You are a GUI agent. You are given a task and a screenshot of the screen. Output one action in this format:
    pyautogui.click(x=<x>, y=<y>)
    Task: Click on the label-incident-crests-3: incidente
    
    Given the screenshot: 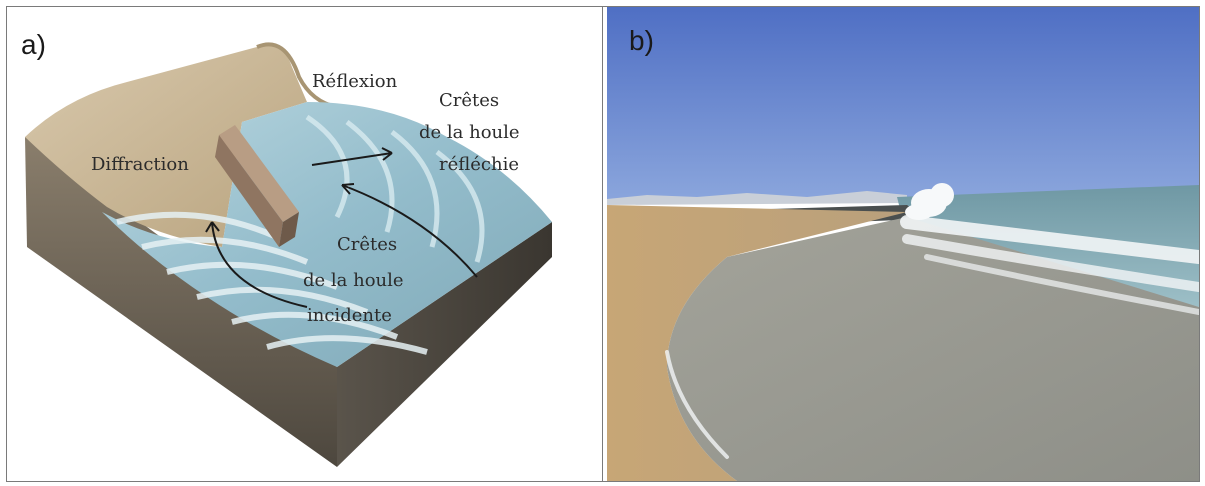 What is the action you would take?
    pyautogui.click(x=349, y=315)
    